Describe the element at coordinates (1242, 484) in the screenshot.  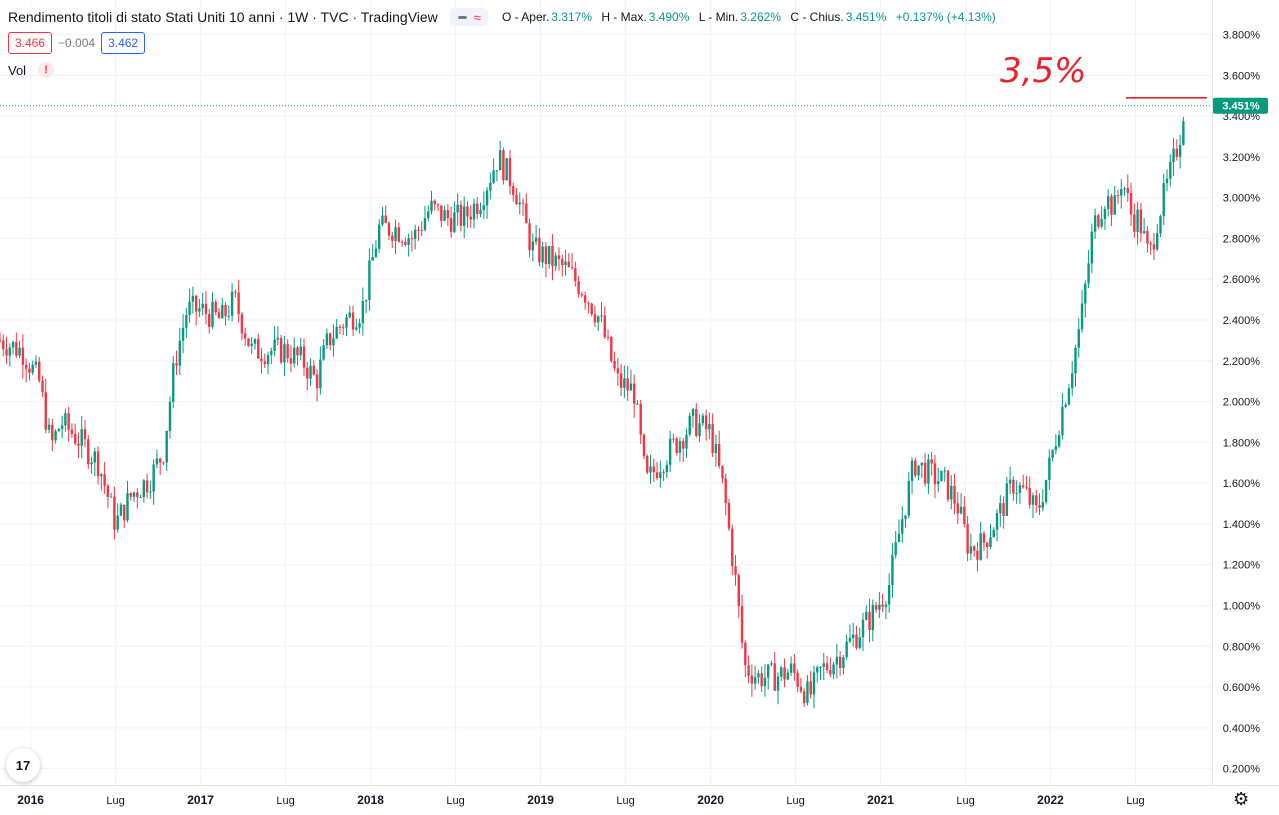
I see `y-tick-label: 1.600%` at that location.